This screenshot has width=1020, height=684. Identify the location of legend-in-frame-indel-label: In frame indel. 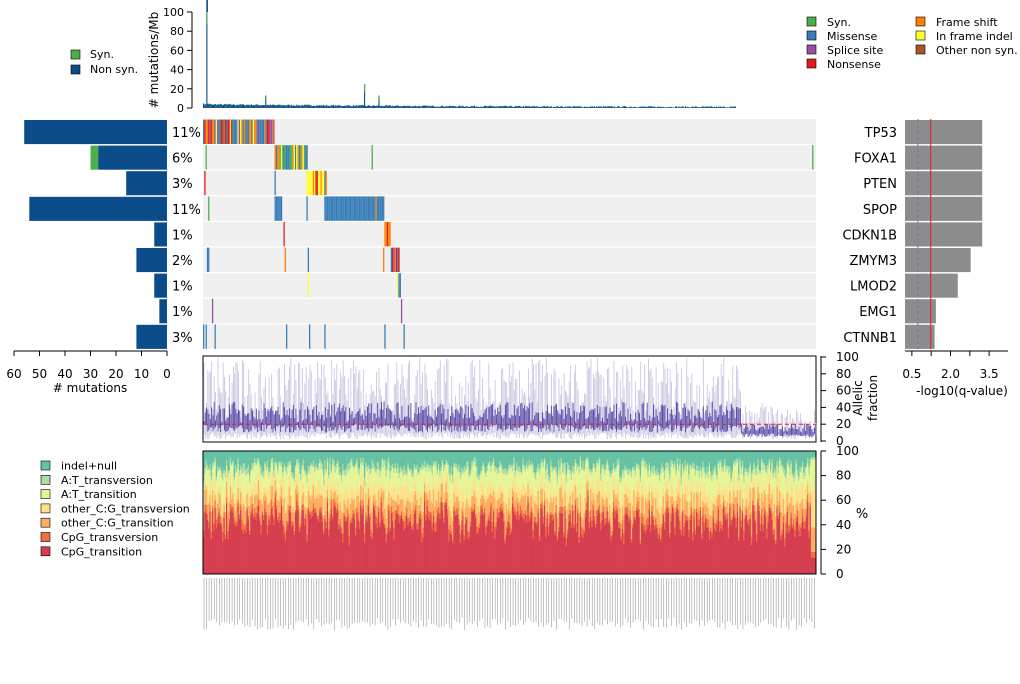
(974, 36).